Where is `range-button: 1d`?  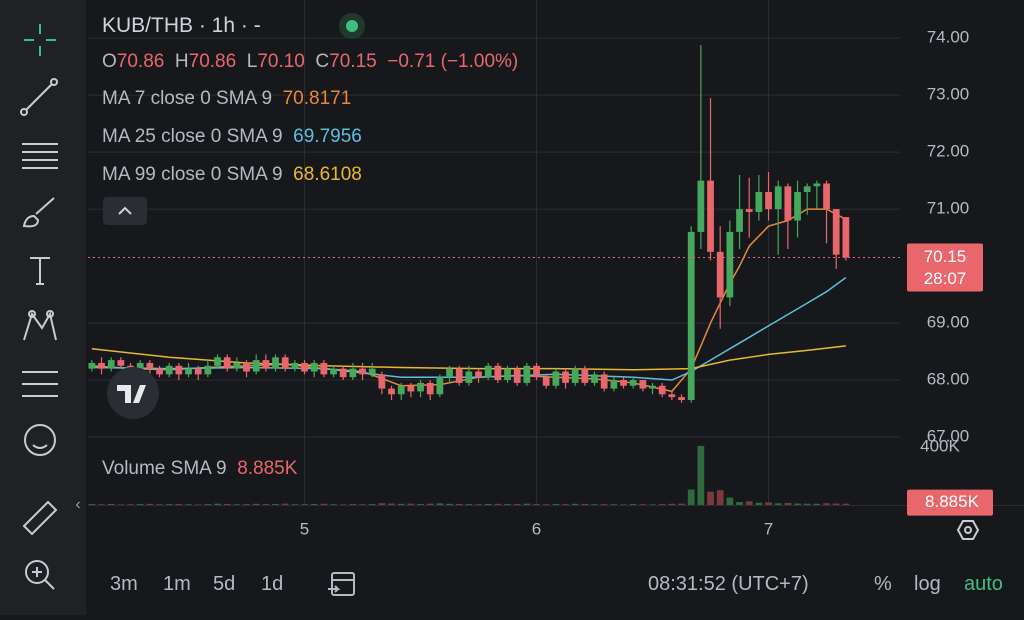
range-button: 1d is located at coordinates (272, 584).